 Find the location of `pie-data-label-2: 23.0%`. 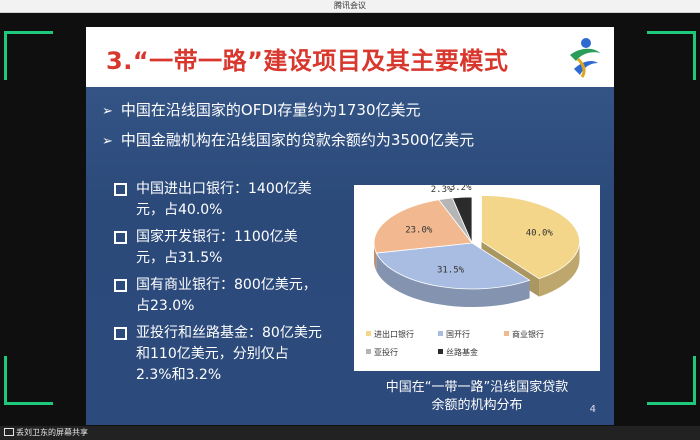

pie-data-label-2: 23.0% is located at coordinates (419, 230).